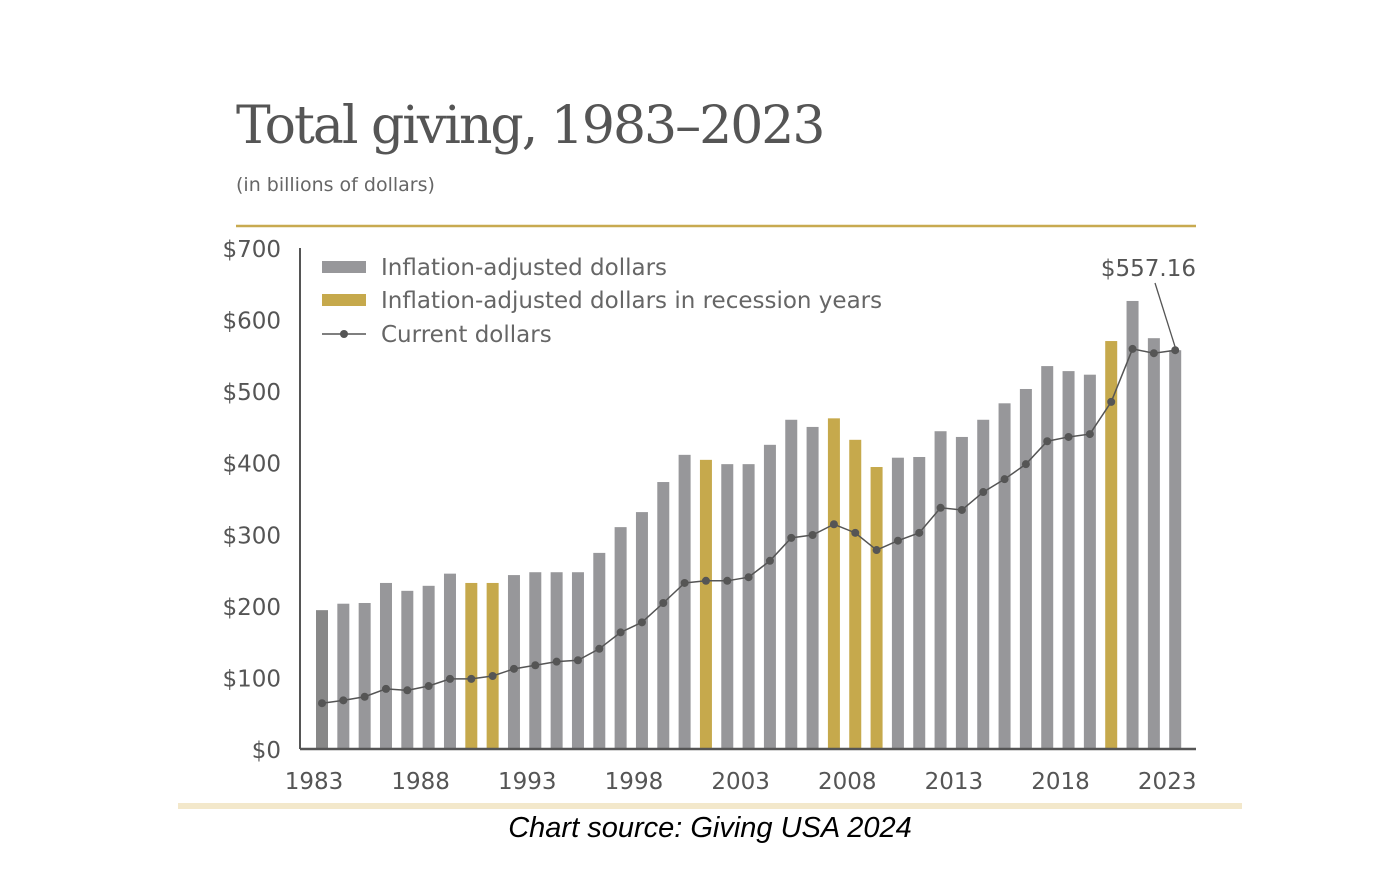  What do you see at coordinates (634, 782) in the screenshot?
I see `x-tick-label: 1998` at bounding box center [634, 782].